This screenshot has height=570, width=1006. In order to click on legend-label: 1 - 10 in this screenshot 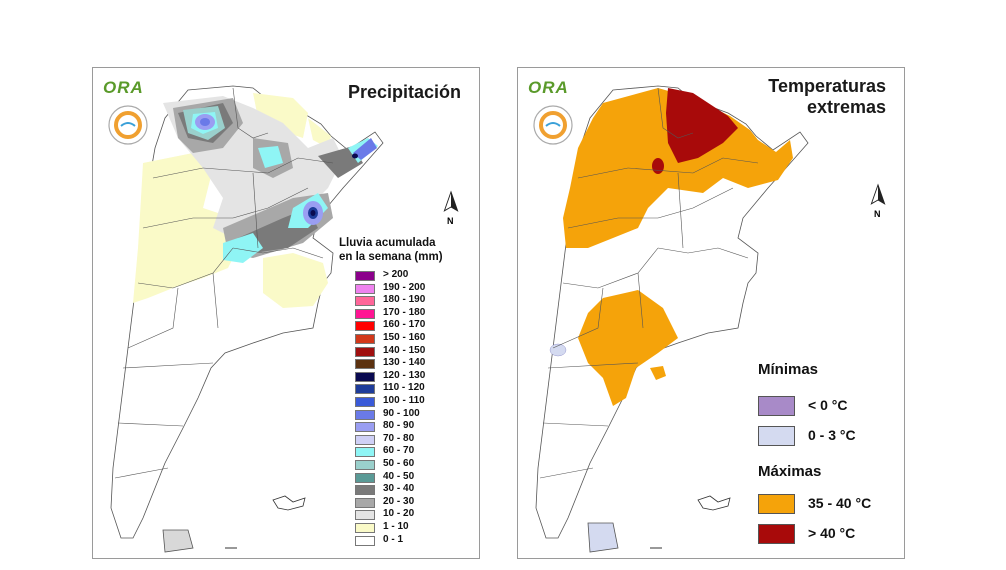, I will do `click(396, 526)`.